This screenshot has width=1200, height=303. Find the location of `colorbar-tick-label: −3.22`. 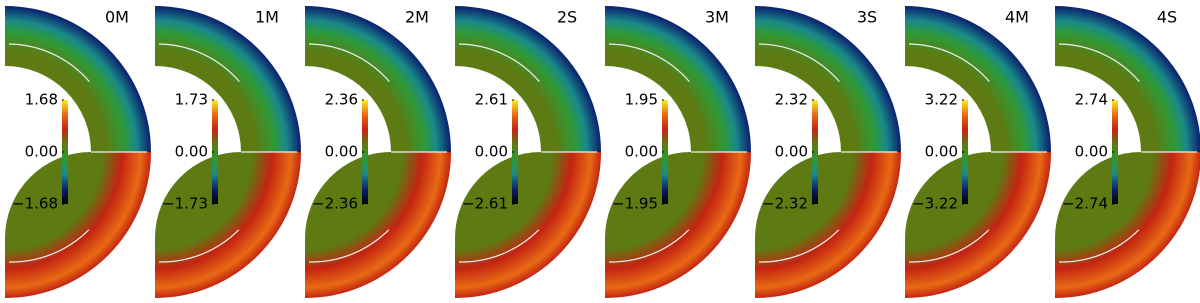

colorbar-tick-label: −3.22 is located at coordinates (935, 204).